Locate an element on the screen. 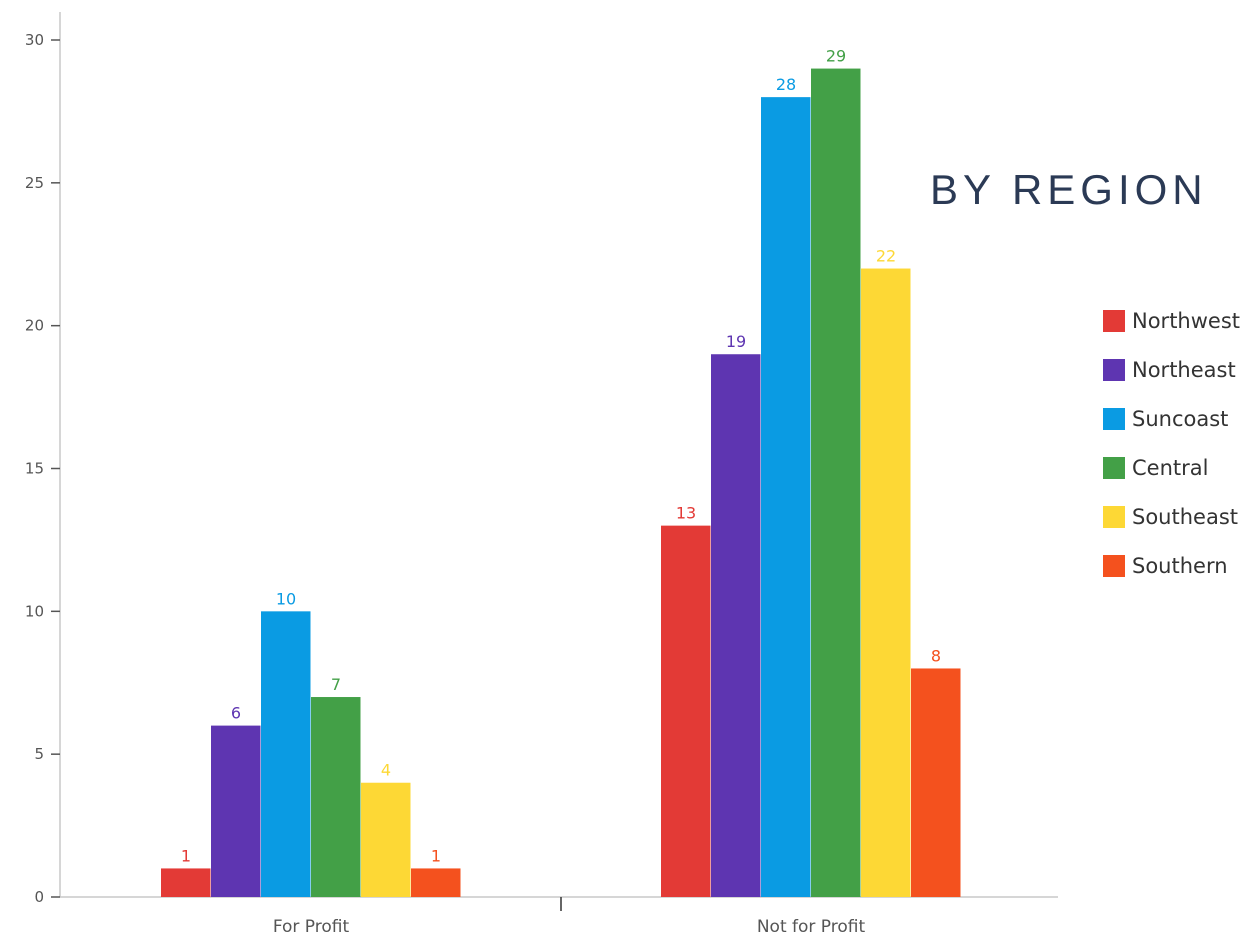 The width and height of the screenshot is (1256, 943). legend-item: Northeast is located at coordinates (1171, 369).